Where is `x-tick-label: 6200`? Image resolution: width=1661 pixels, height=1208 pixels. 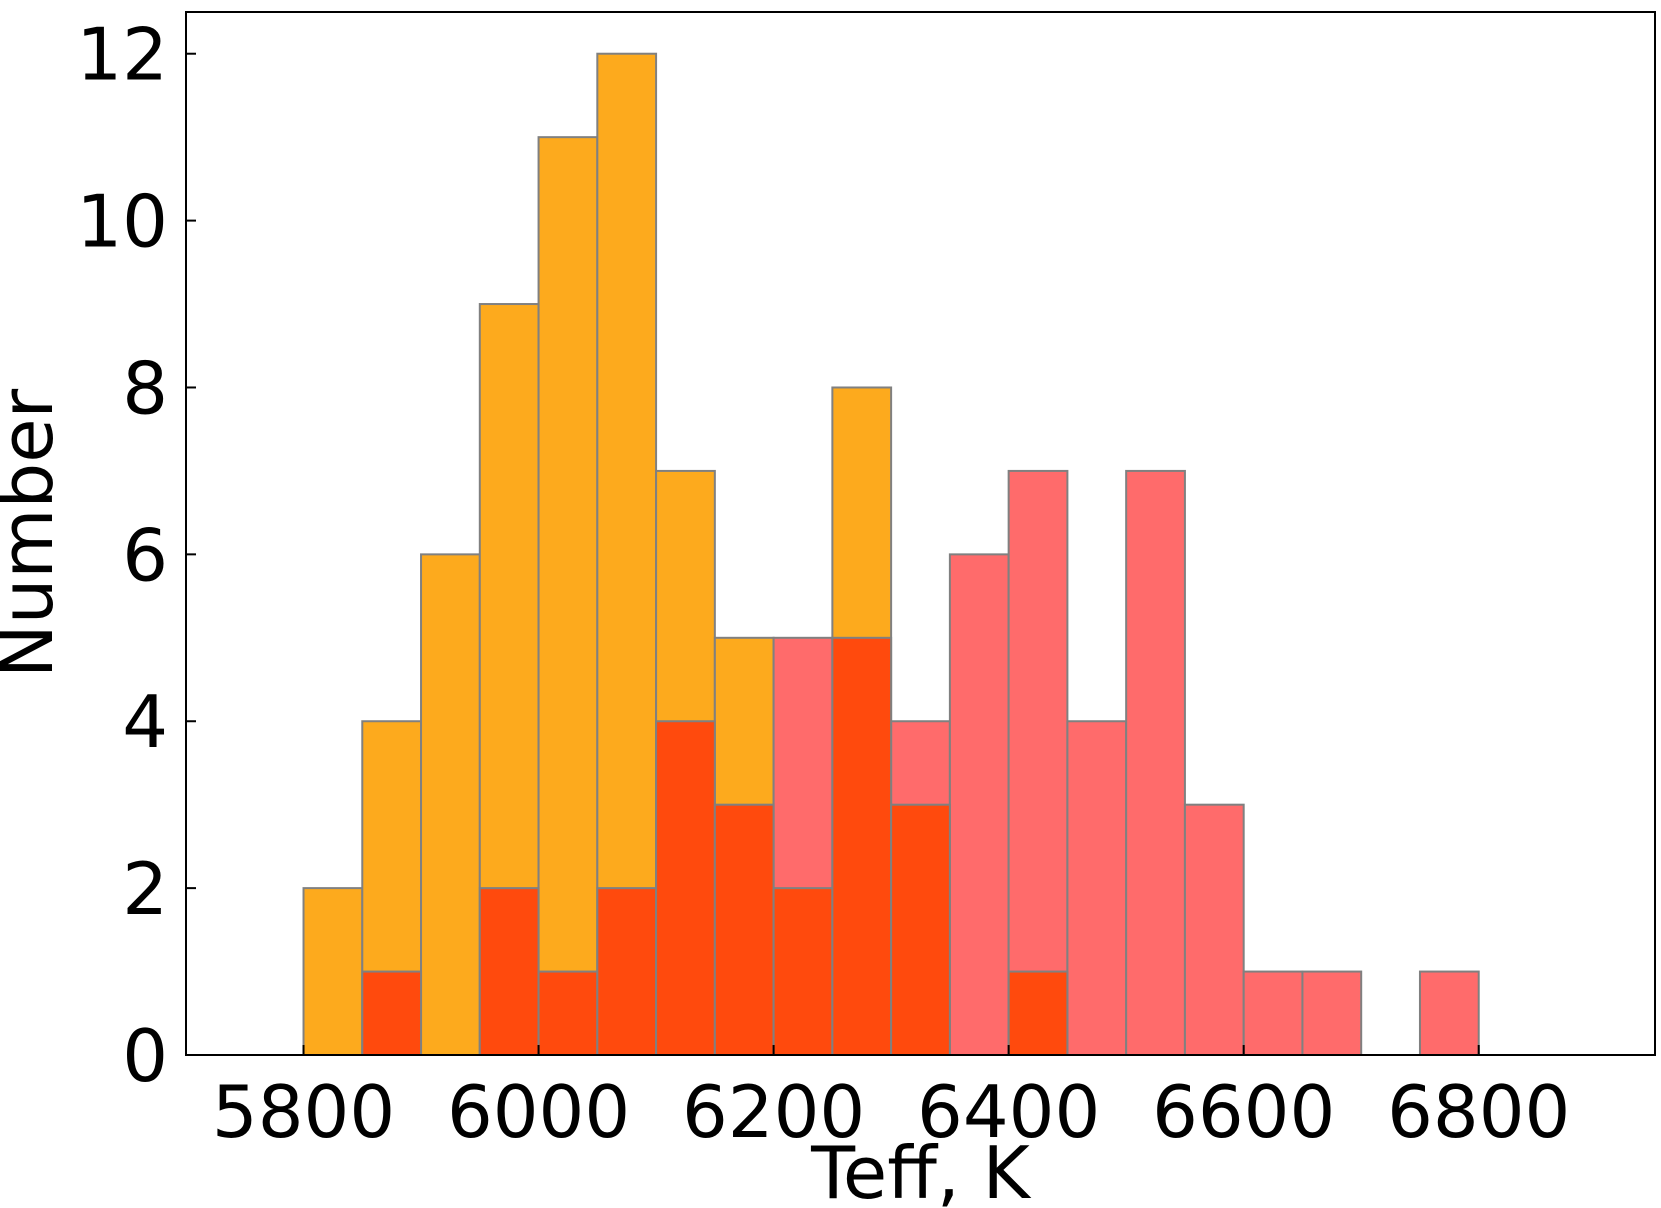
x-tick-label: 6200 is located at coordinates (773, 1112).